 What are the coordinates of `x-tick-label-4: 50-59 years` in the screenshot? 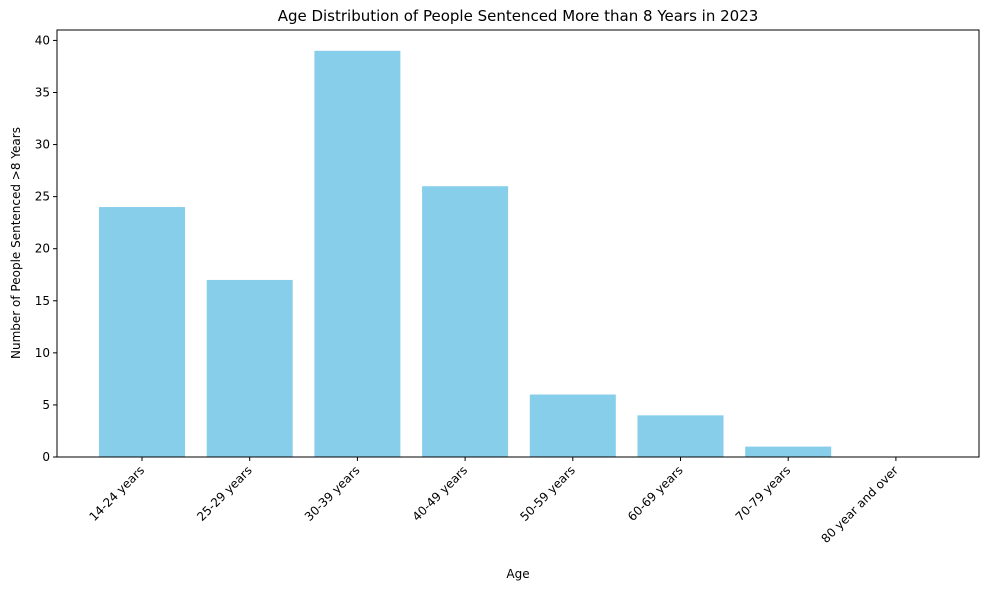 It's located at (547, 493).